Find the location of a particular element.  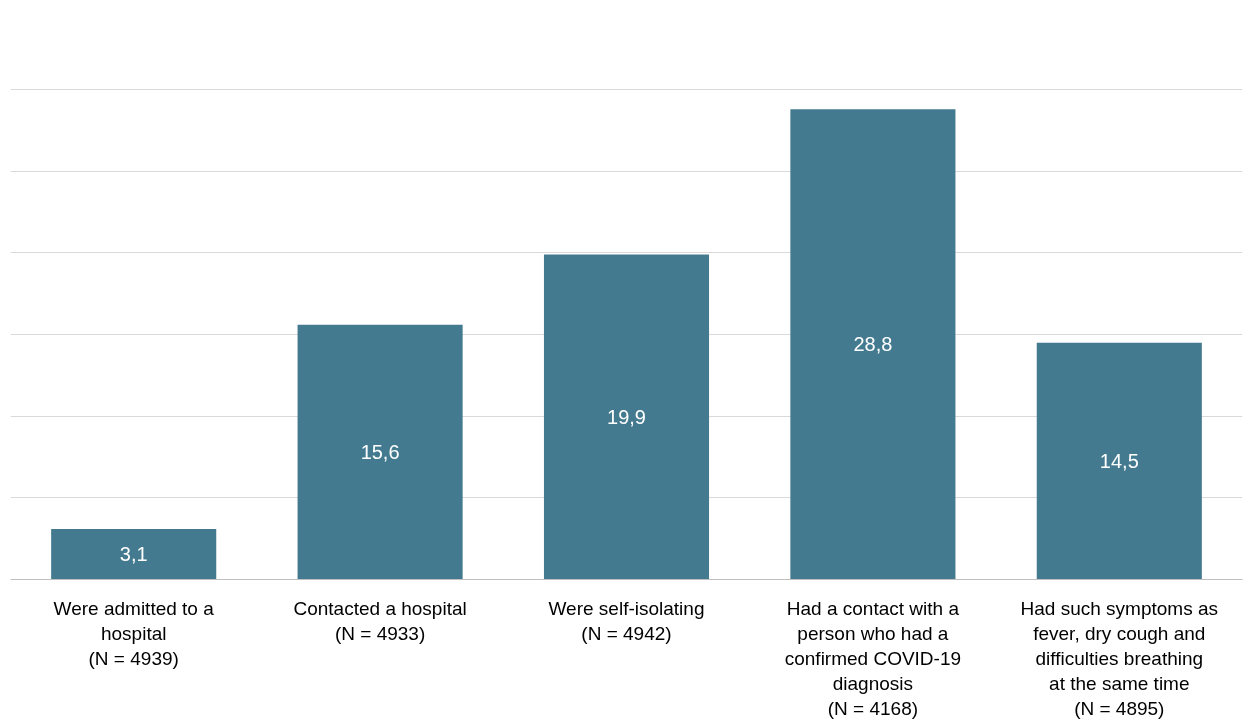

data-label: 19,9 is located at coordinates (626, 417).